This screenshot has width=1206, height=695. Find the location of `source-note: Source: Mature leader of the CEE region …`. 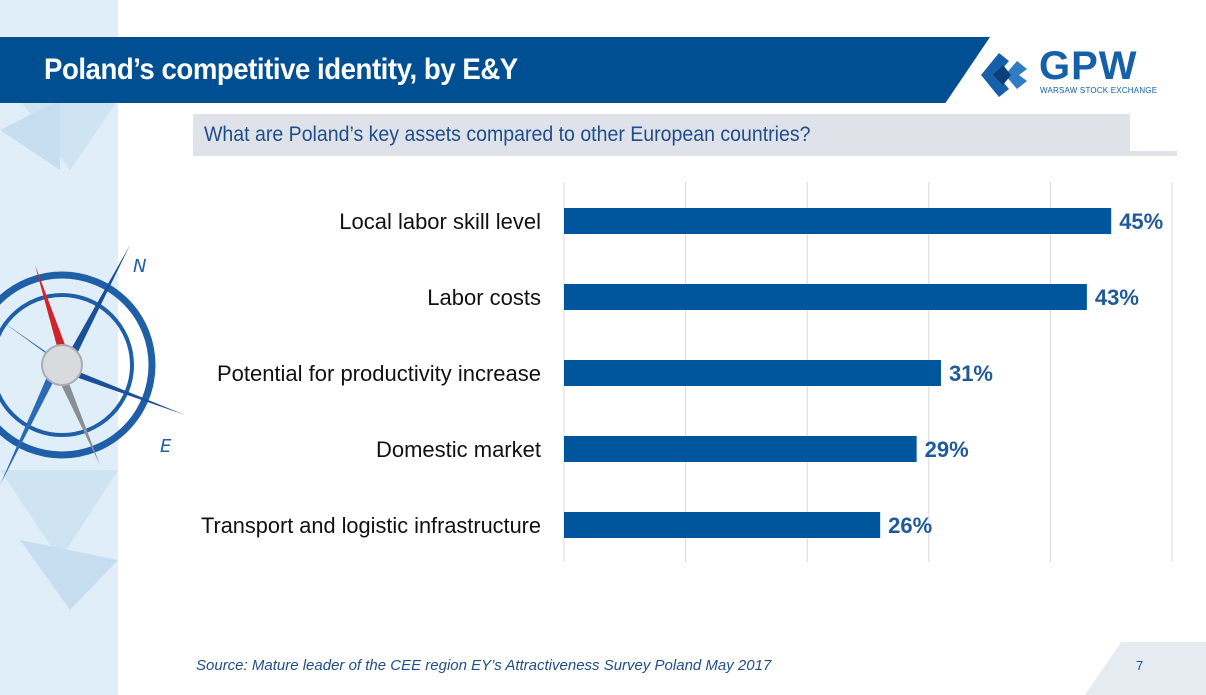

source-note: Source: Mature leader of the CEE region … is located at coordinates (484, 665).